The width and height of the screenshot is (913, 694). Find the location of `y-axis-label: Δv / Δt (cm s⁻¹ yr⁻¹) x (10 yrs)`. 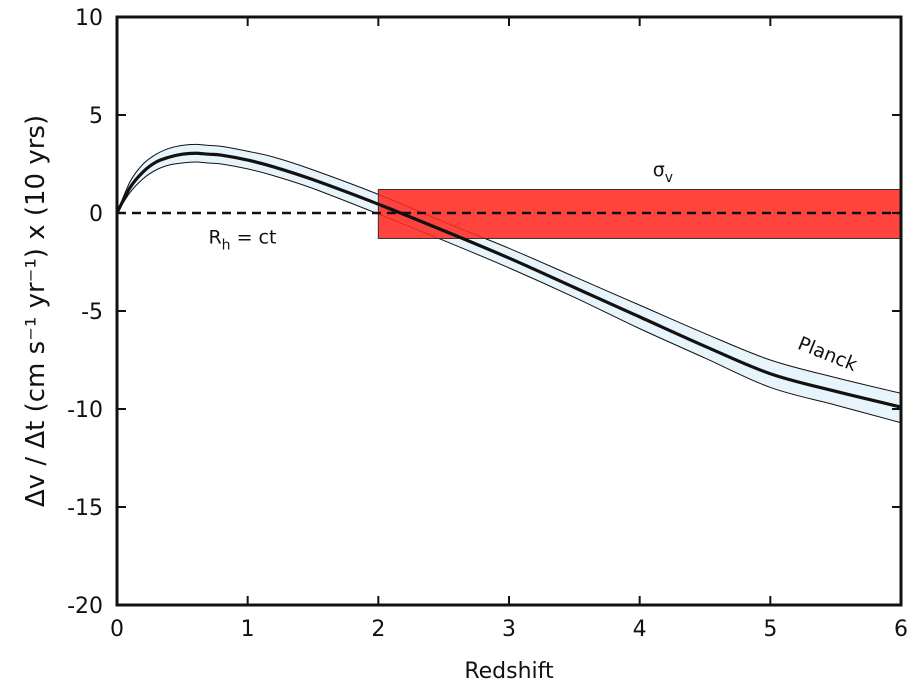

y-axis-label: Δv / Δt (cm s⁻¹ yr⁻¹) x (10 yrs) is located at coordinates (36, 311).